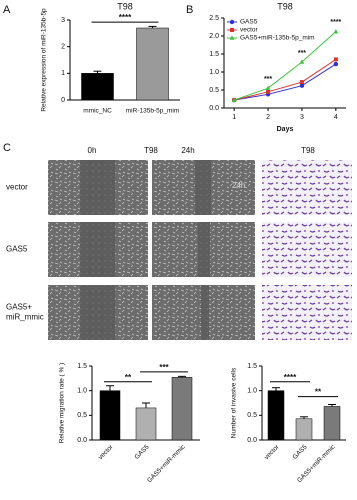  Describe the element at coordinates (63, 73) in the screenshot. I see `y-tick-label: 1` at that location.